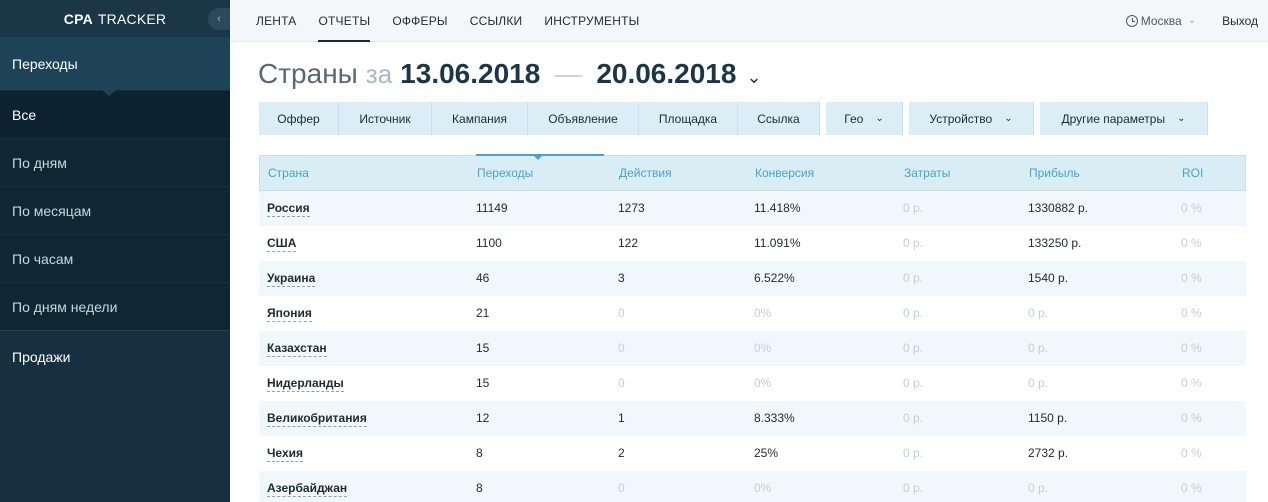 The width and height of the screenshot is (1268, 502). What do you see at coordinates (1055, 243) in the screenshot?
I see `table-cell: 133250 р.` at bounding box center [1055, 243].